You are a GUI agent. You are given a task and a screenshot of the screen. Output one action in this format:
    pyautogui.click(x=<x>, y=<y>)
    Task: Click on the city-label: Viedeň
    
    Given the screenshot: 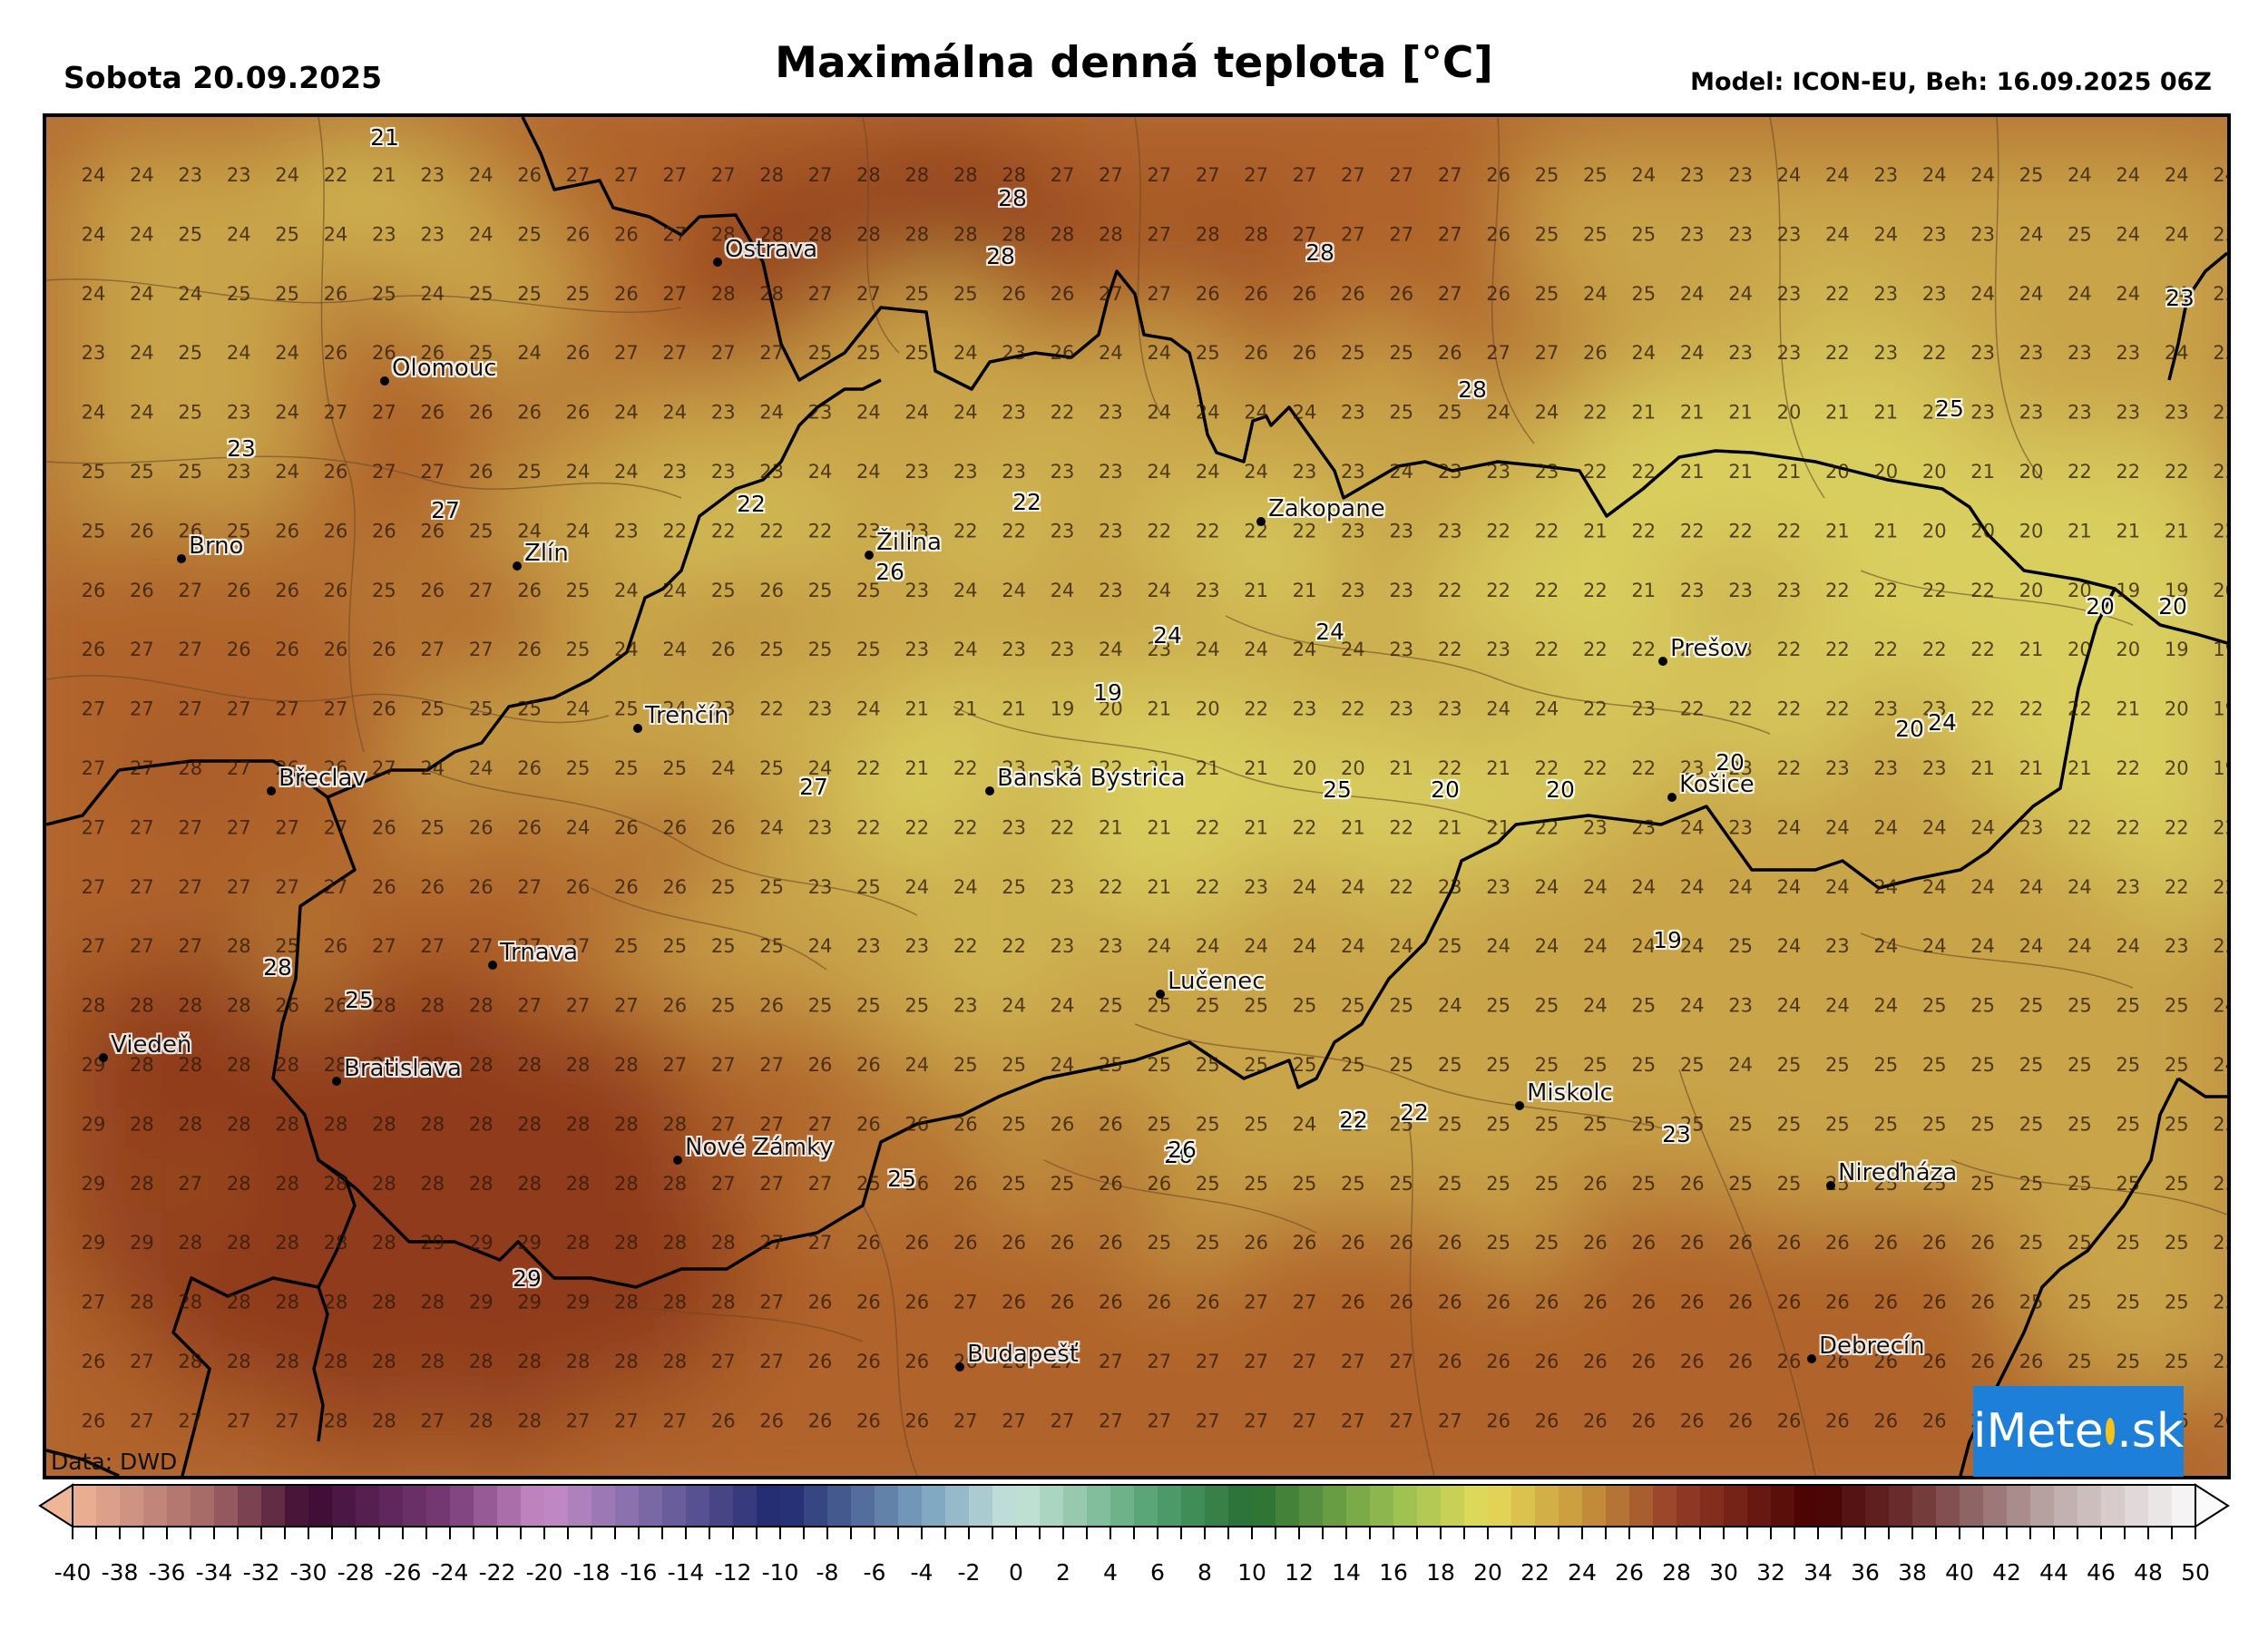 What is the action you would take?
    pyautogui.click(x=151, y=1045)
    